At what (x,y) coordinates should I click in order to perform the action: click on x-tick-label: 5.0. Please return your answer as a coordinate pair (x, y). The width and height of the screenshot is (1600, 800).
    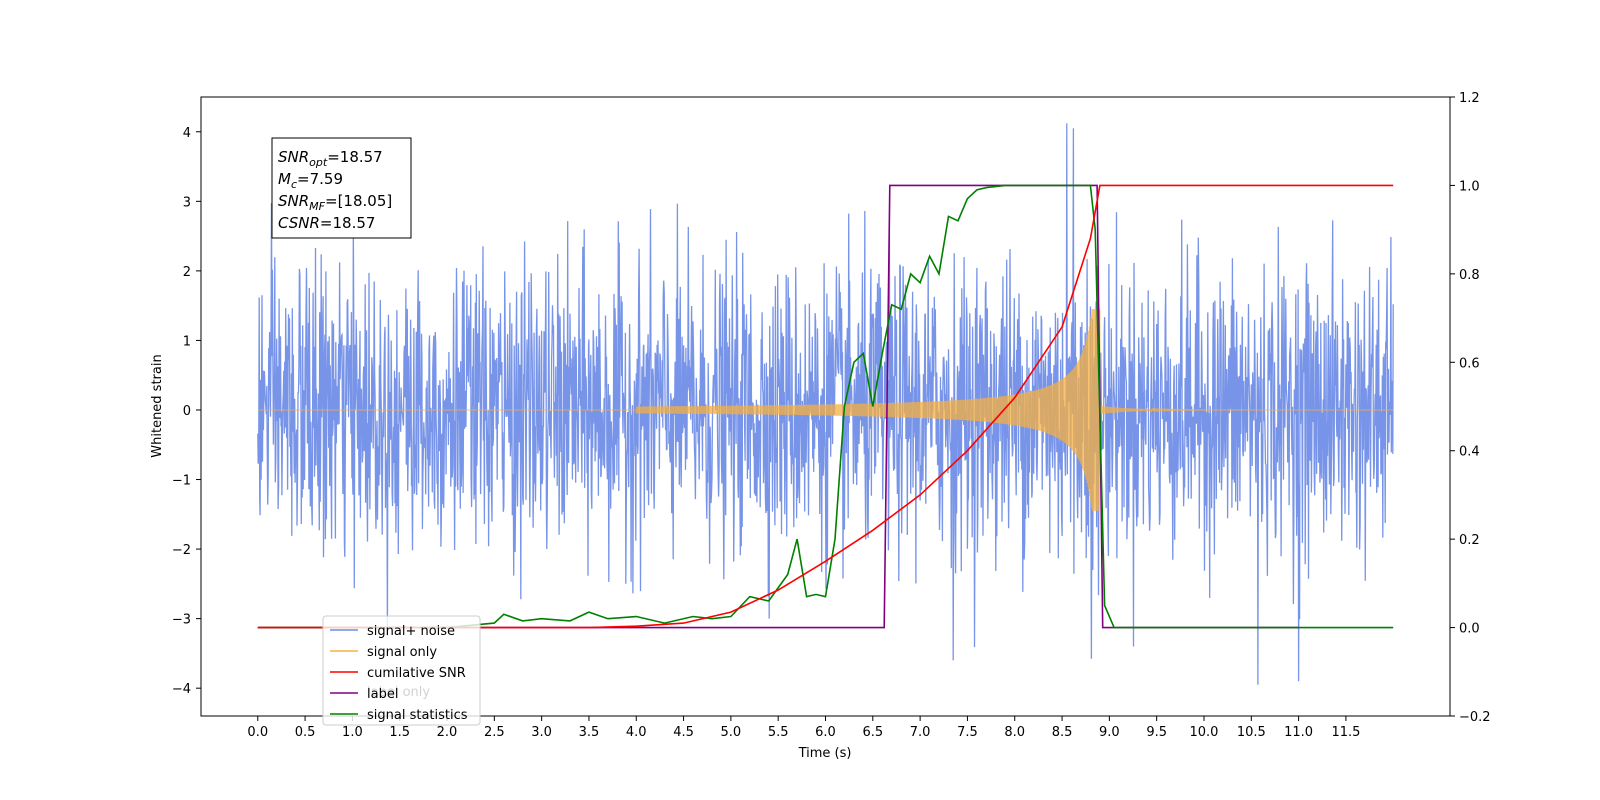
    Looking at the image, I should click on (731, 732).